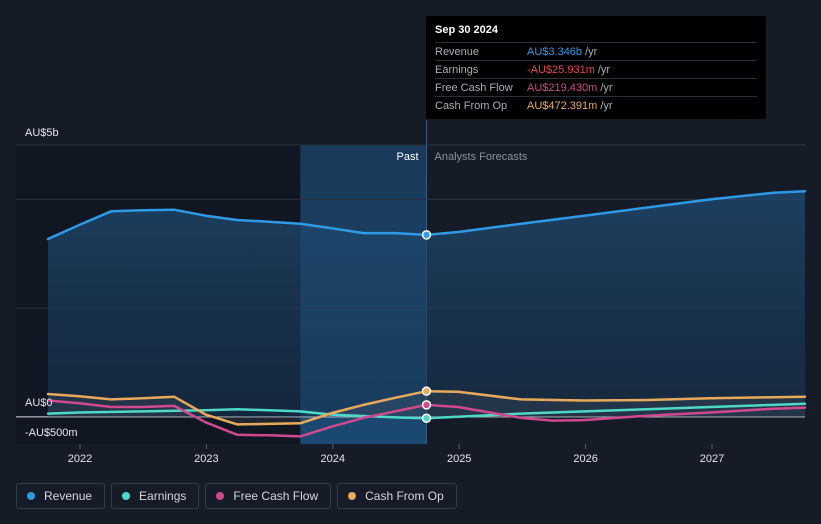  What do you see at coordinates (333, 459) in the screenshot?
I see `x-tick-label: 2024` at bounding box center [333, 459].